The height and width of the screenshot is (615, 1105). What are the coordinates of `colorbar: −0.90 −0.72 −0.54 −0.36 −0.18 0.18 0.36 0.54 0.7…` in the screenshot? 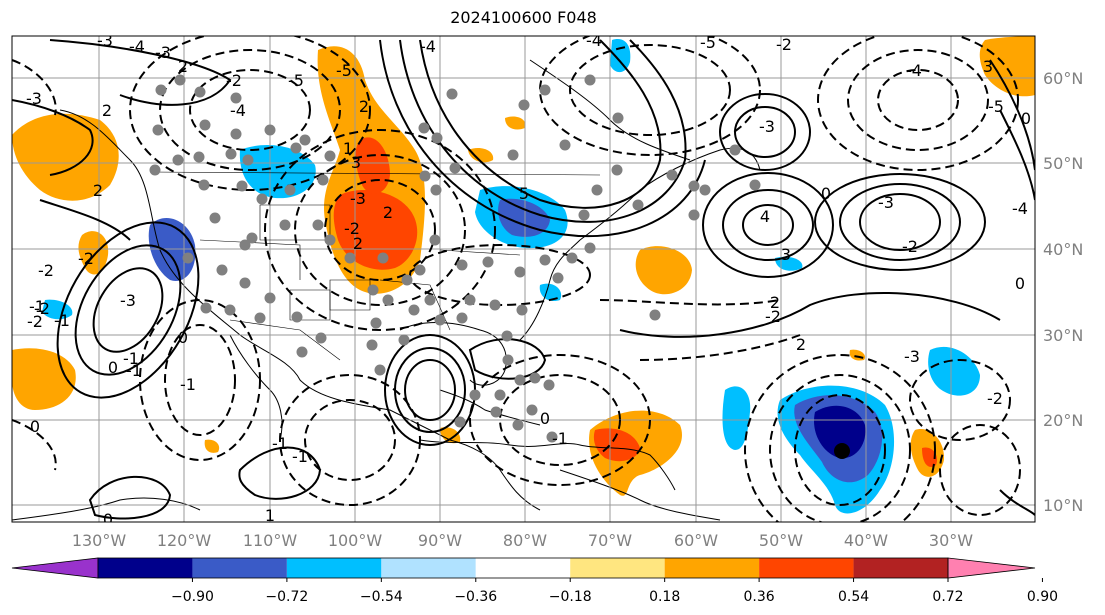 It's located at (534, 581).